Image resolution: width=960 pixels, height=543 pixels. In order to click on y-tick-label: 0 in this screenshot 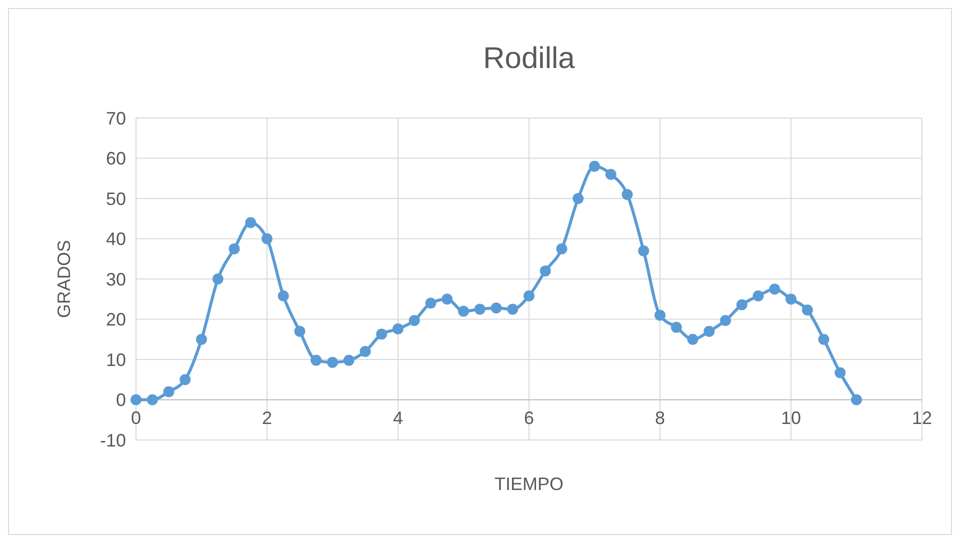, I will do `click(121, 400)`.